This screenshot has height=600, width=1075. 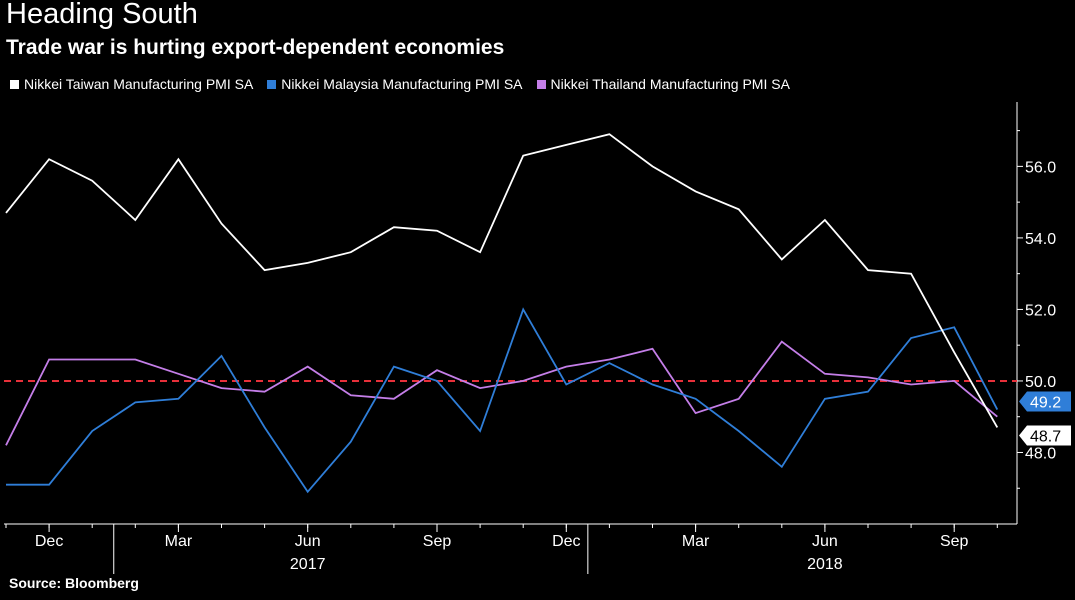 I want to click on year-label: 2017, so click(x=308, y=564).